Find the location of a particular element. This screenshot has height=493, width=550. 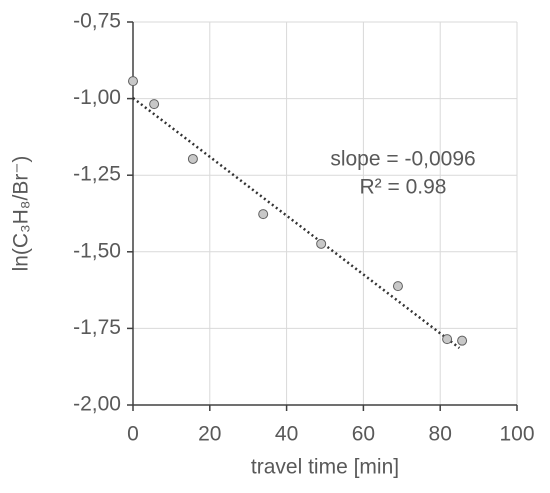

x-tick-label: 80 is located at coordinates (440, 434).